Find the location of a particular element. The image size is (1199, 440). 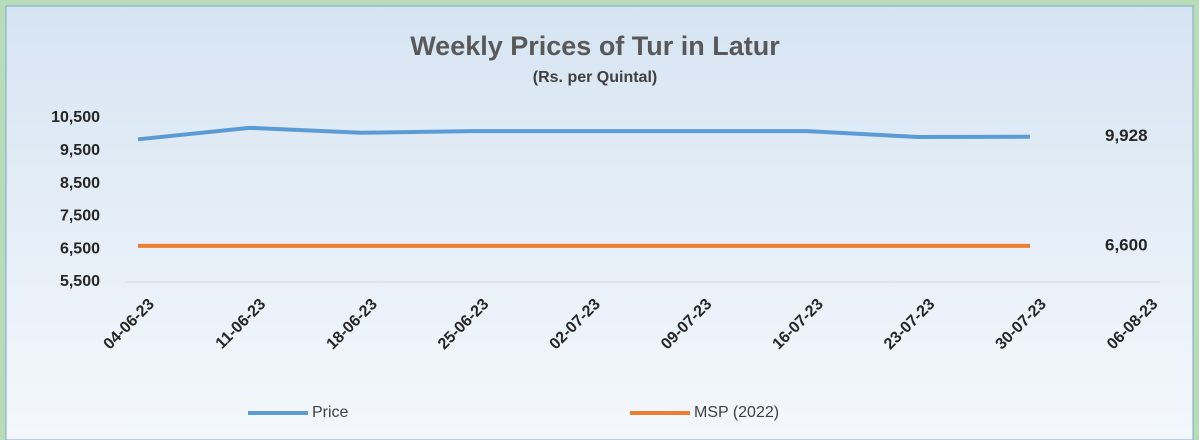

series-line is located at coordinates (584, 133).